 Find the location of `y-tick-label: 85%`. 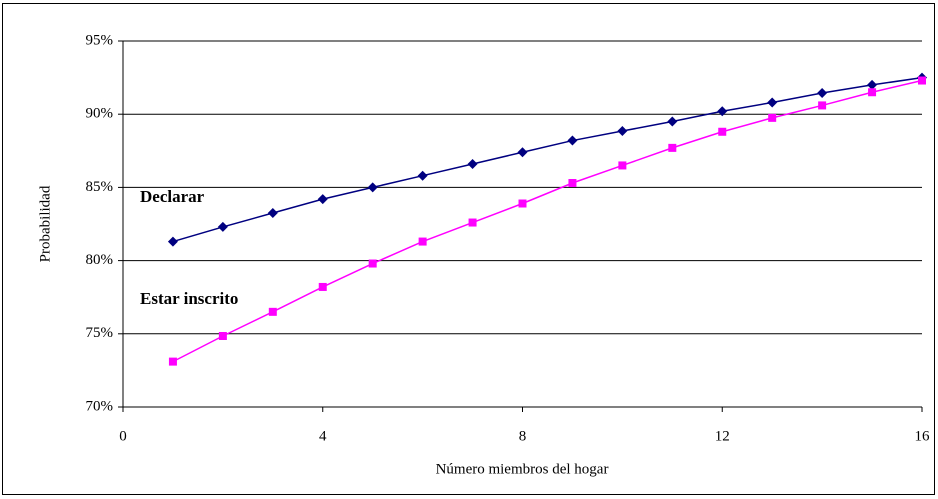

y-tick-label: 85% is located at coordinates (100, 187).